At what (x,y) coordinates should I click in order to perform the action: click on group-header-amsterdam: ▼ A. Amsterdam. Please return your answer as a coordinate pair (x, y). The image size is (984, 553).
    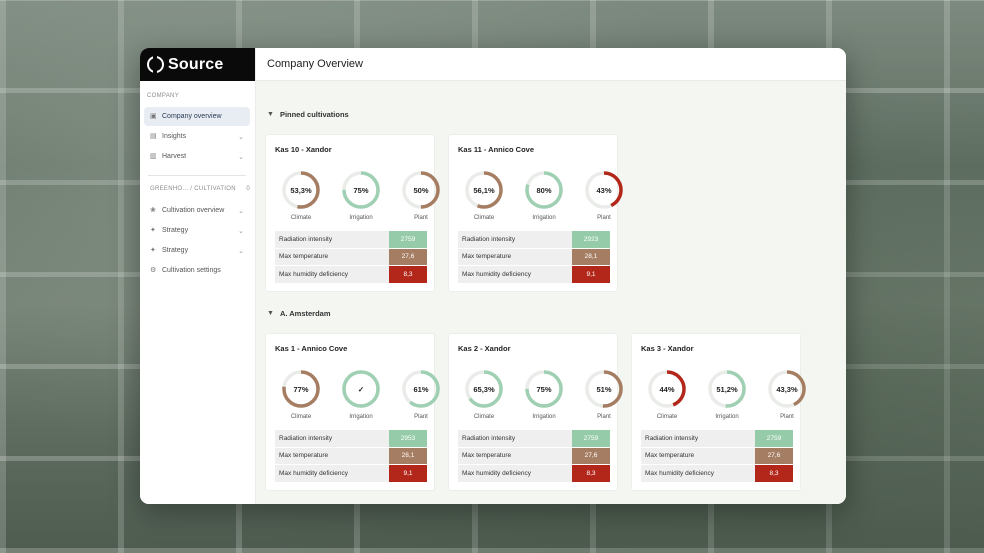
    Looking at the image, I should click on (299, 313).